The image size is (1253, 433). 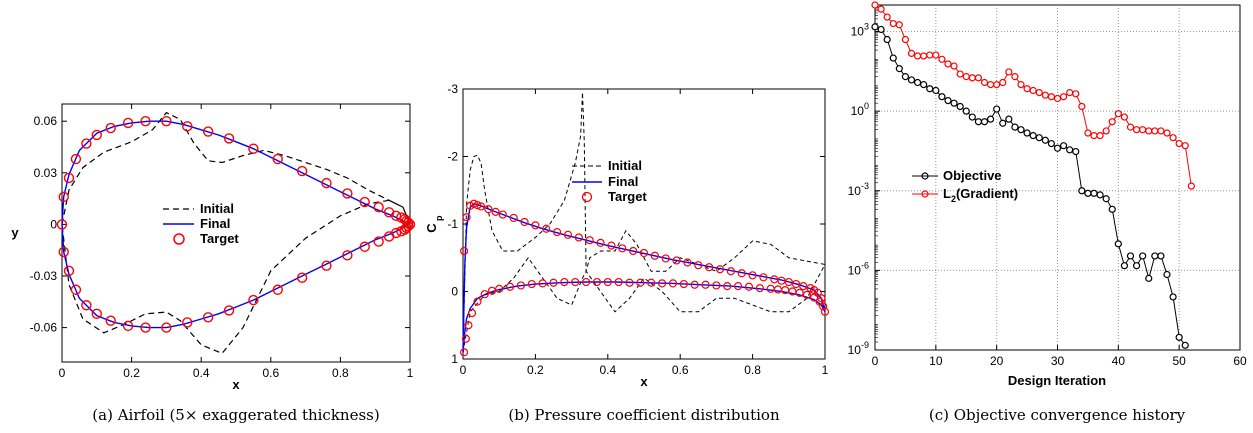 I want to click on y-axis-label-main: C, so click(x=431, y=228).